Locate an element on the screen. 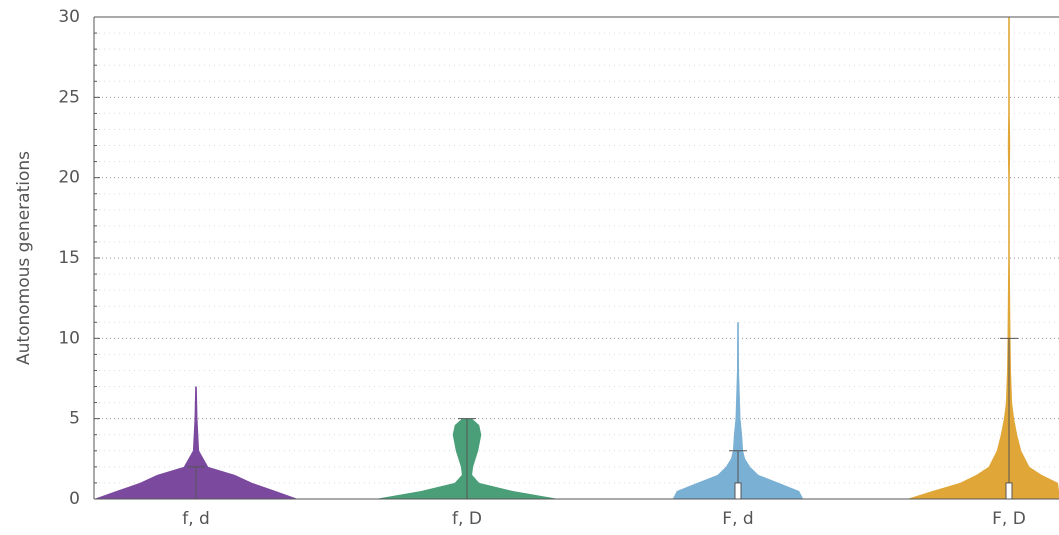 This screenshot has width=1059, height=535. x-tick-label: F, D is located at coordinates (1009, 519).